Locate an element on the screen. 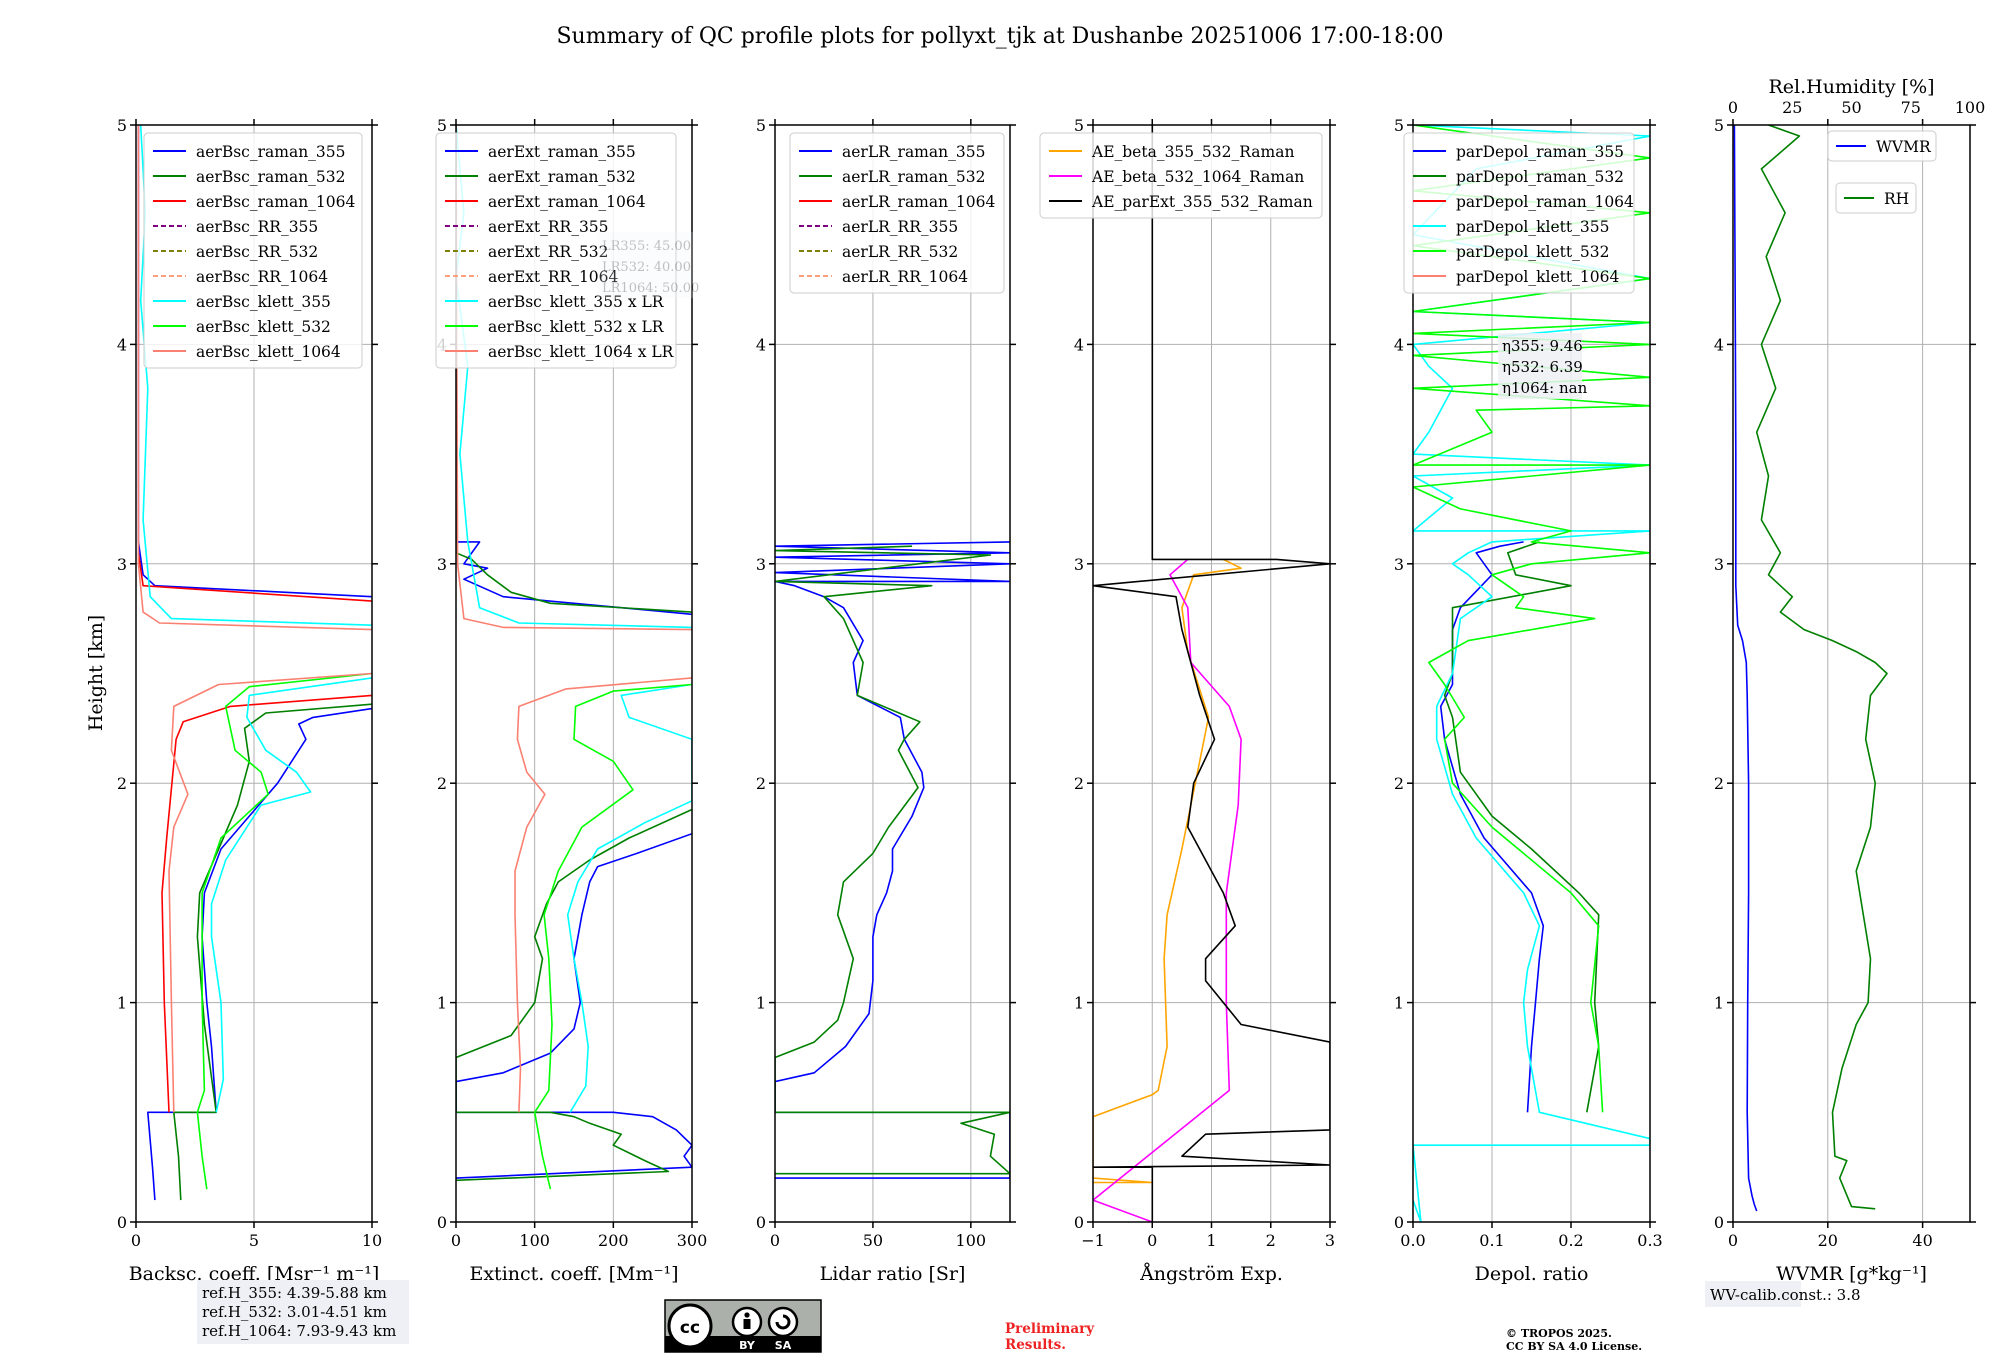  preliminary-label-line2: Results. is located at coordinates (1035, 1345).